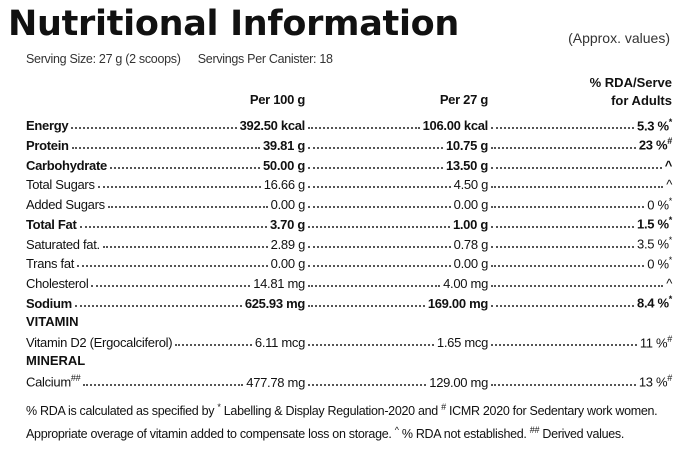 The height and width of the screenshot is (455, 700). I want to click on cell: 129.00 mg, so click(396, 380).